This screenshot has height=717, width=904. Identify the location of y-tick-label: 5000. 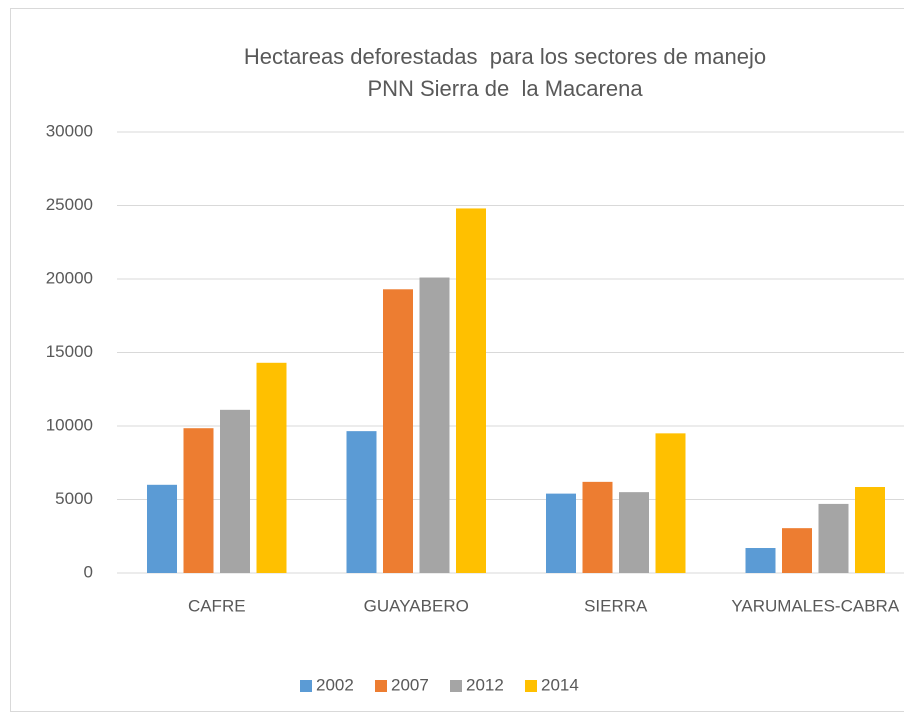
(74, 498).